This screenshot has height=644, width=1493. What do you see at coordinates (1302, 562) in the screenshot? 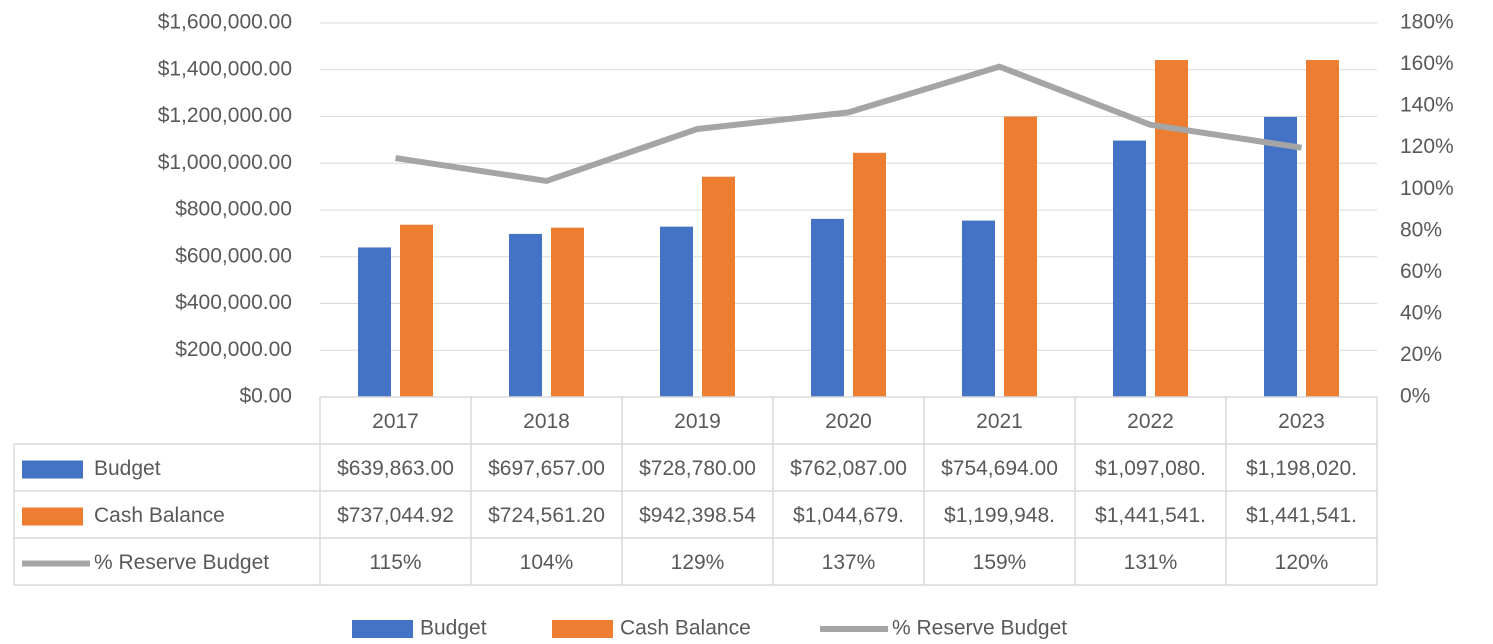
I see `table-cell: 120%` at bounding box center [1302, 562].